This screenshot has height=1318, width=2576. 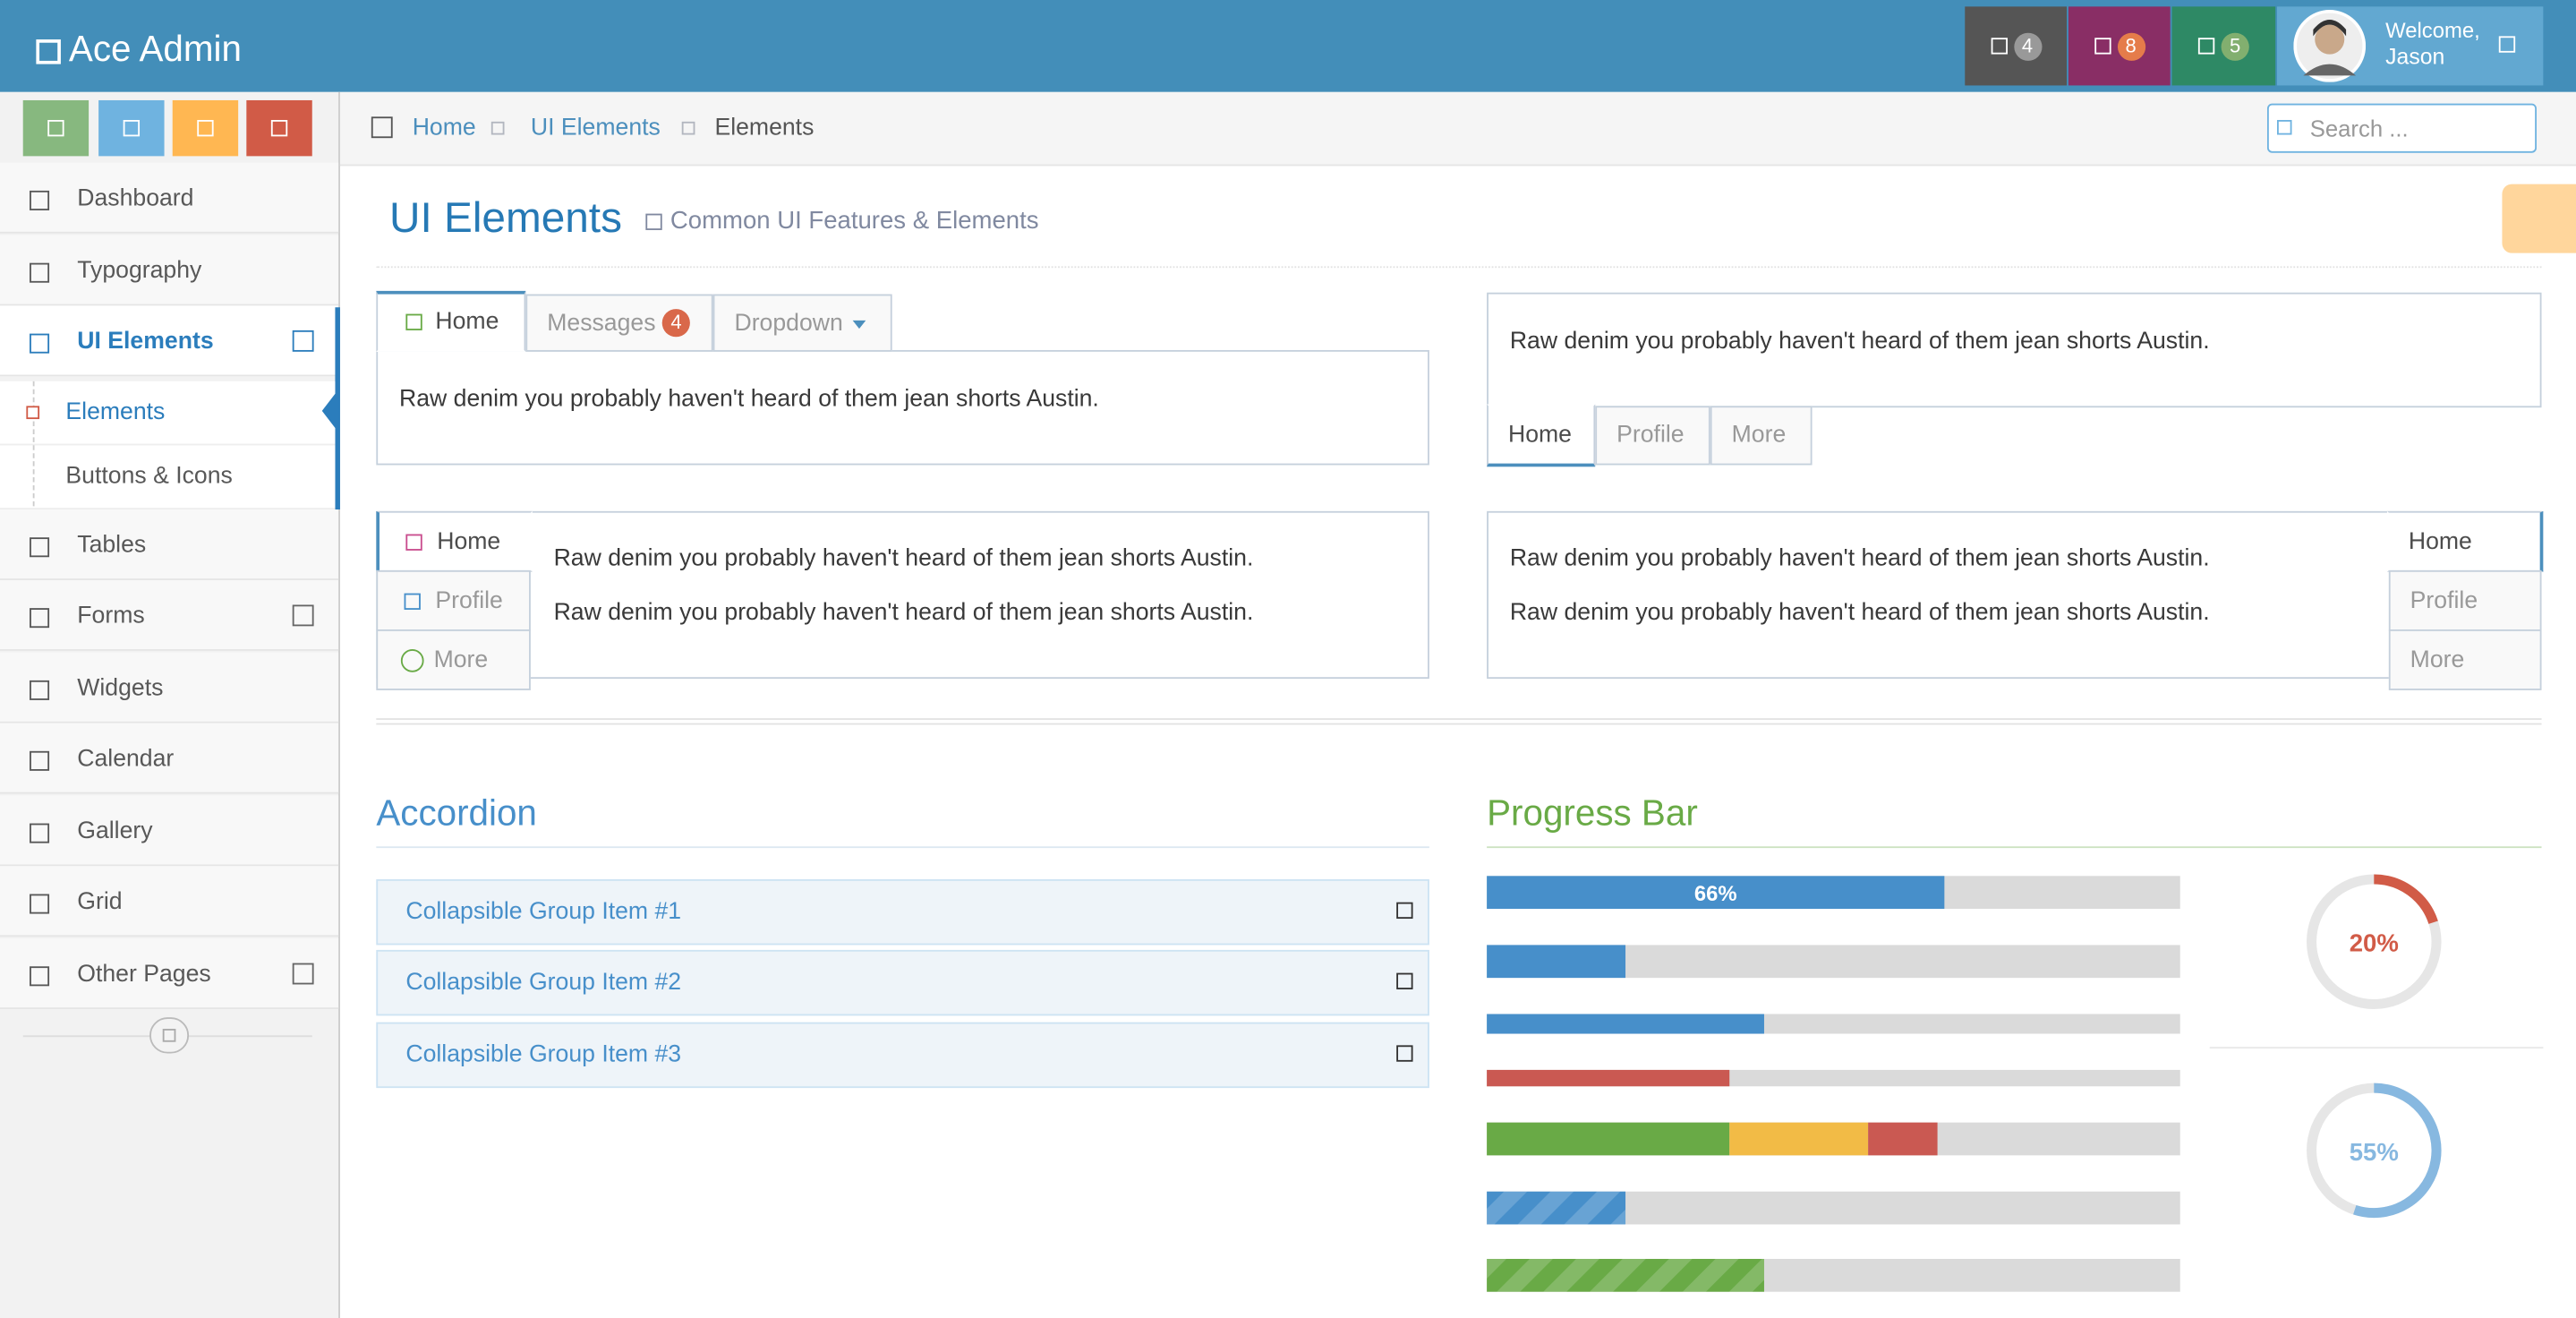 I want to click on brand: Ace Admin, so click(x=139, y=49).